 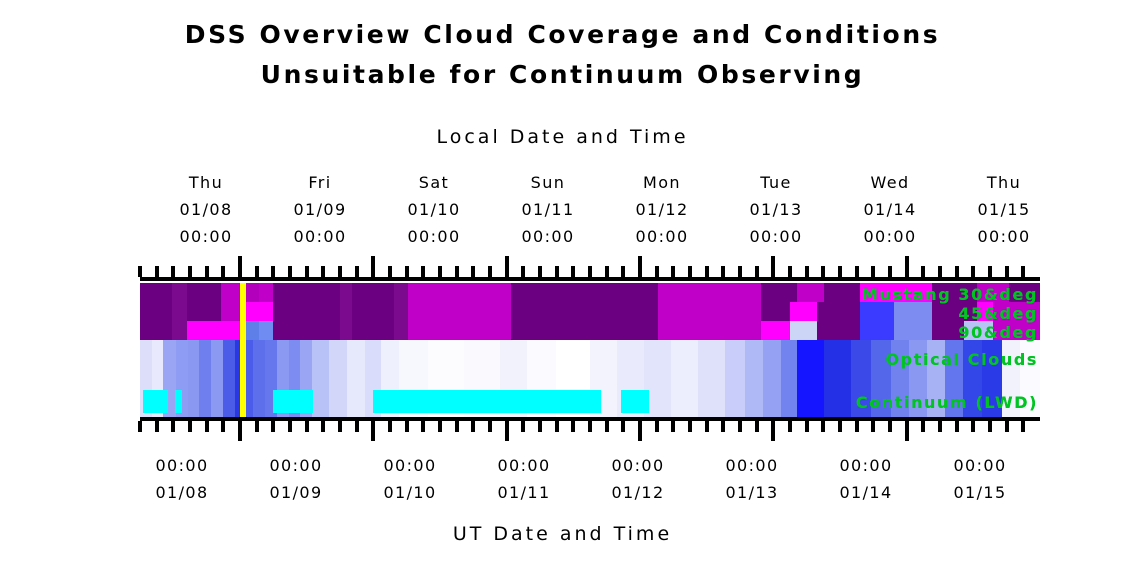 What do you see at coordinates (662, 209) in the screenshot?
I see `top-date-label-date: 01/12` at bounding box center [662, 209].